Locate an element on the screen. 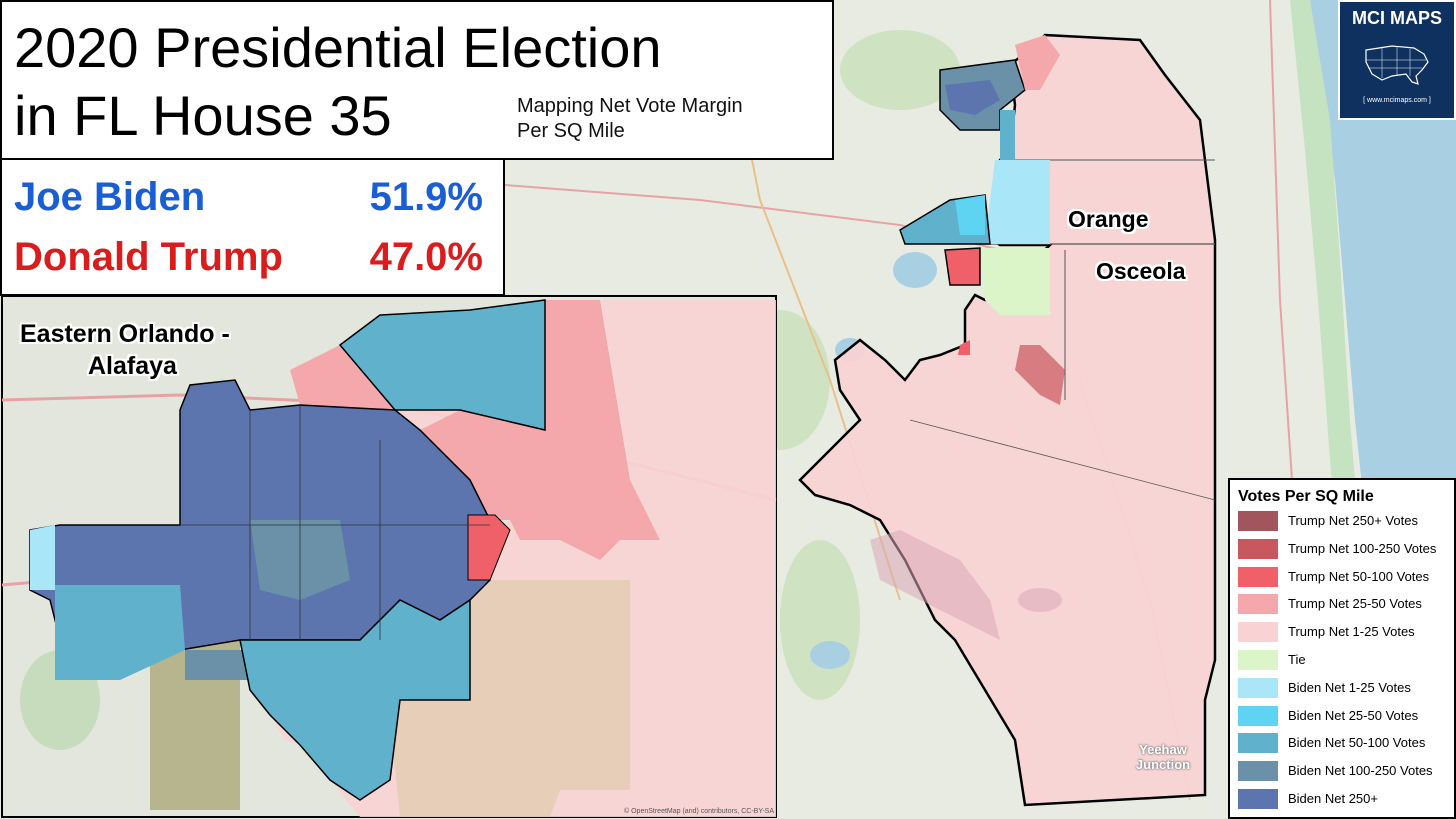 The image size is (1456, 819). legend-item: Biden Net 50-100 Votes is located at coordinates (1346, 743).